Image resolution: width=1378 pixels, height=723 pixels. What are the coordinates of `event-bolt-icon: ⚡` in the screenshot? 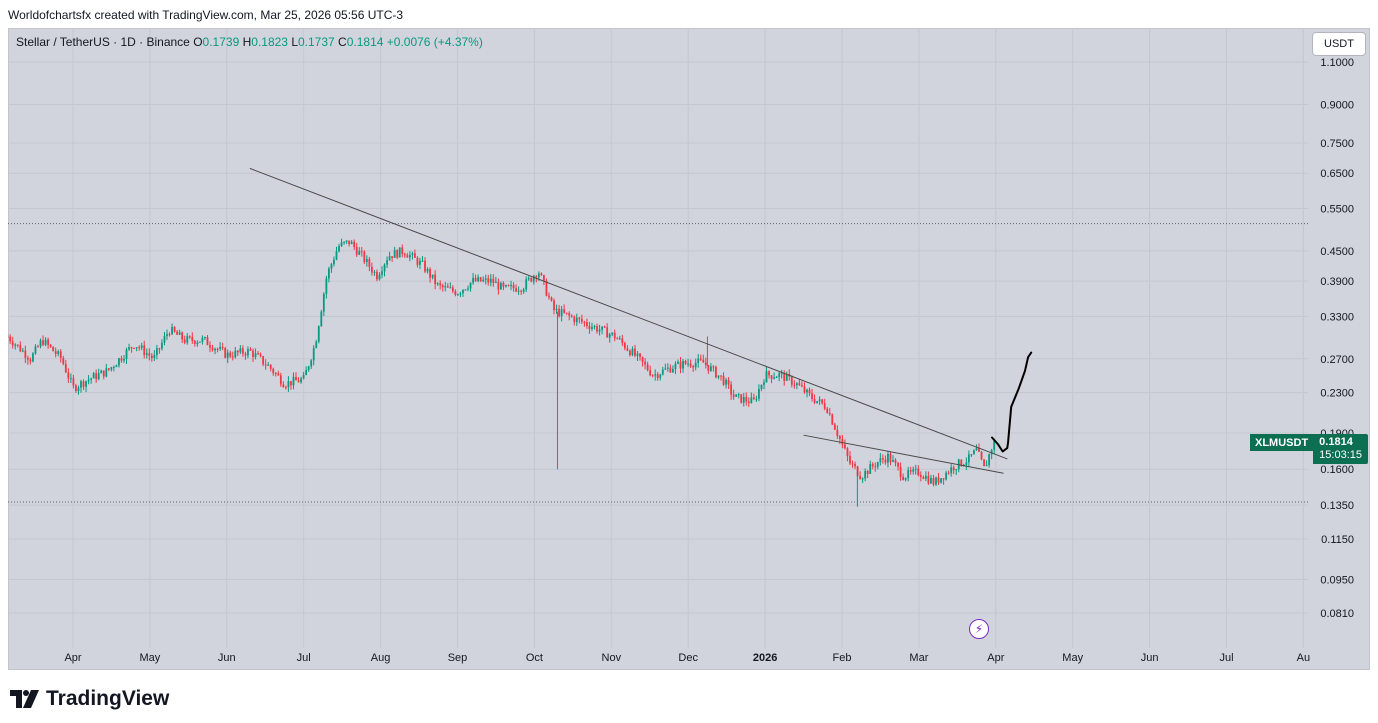 It's located at (979, 629).